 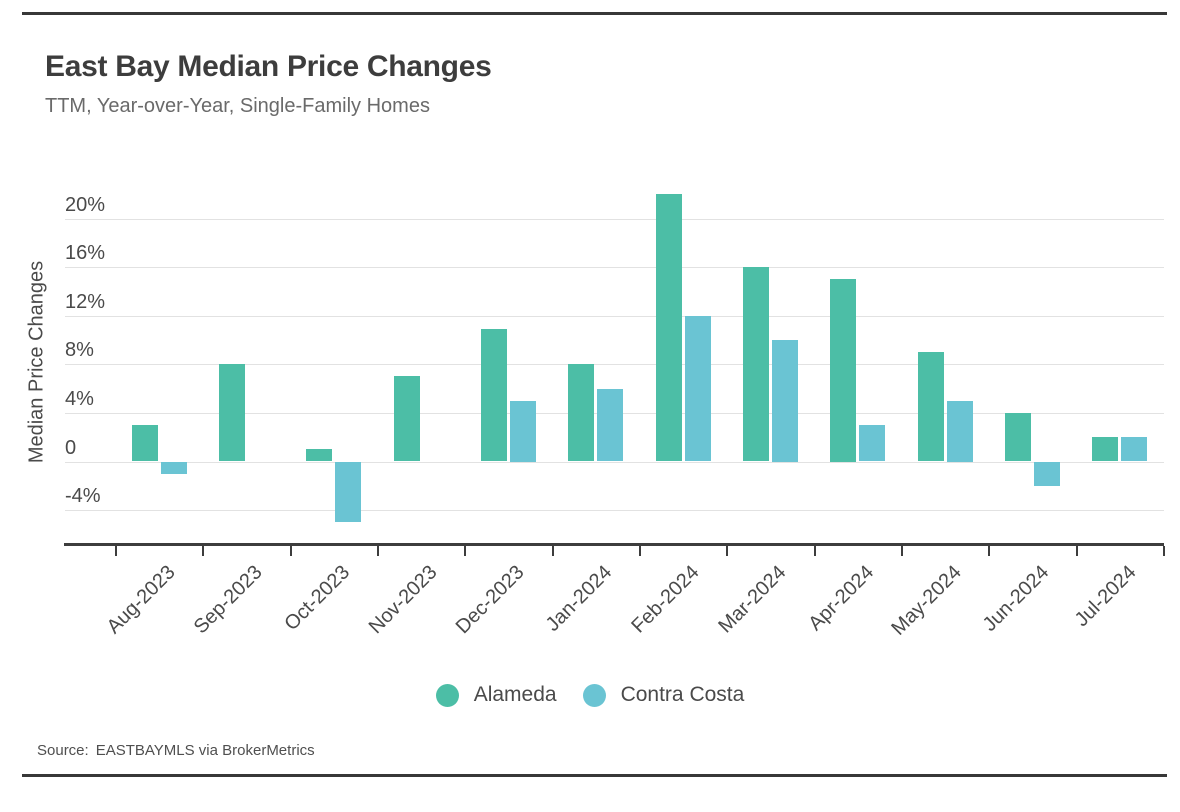 What do you see at coordinates (144, 443) in the screenshot?
I see `bar-alameda-aug-2023` at bounding box center [144, 443].